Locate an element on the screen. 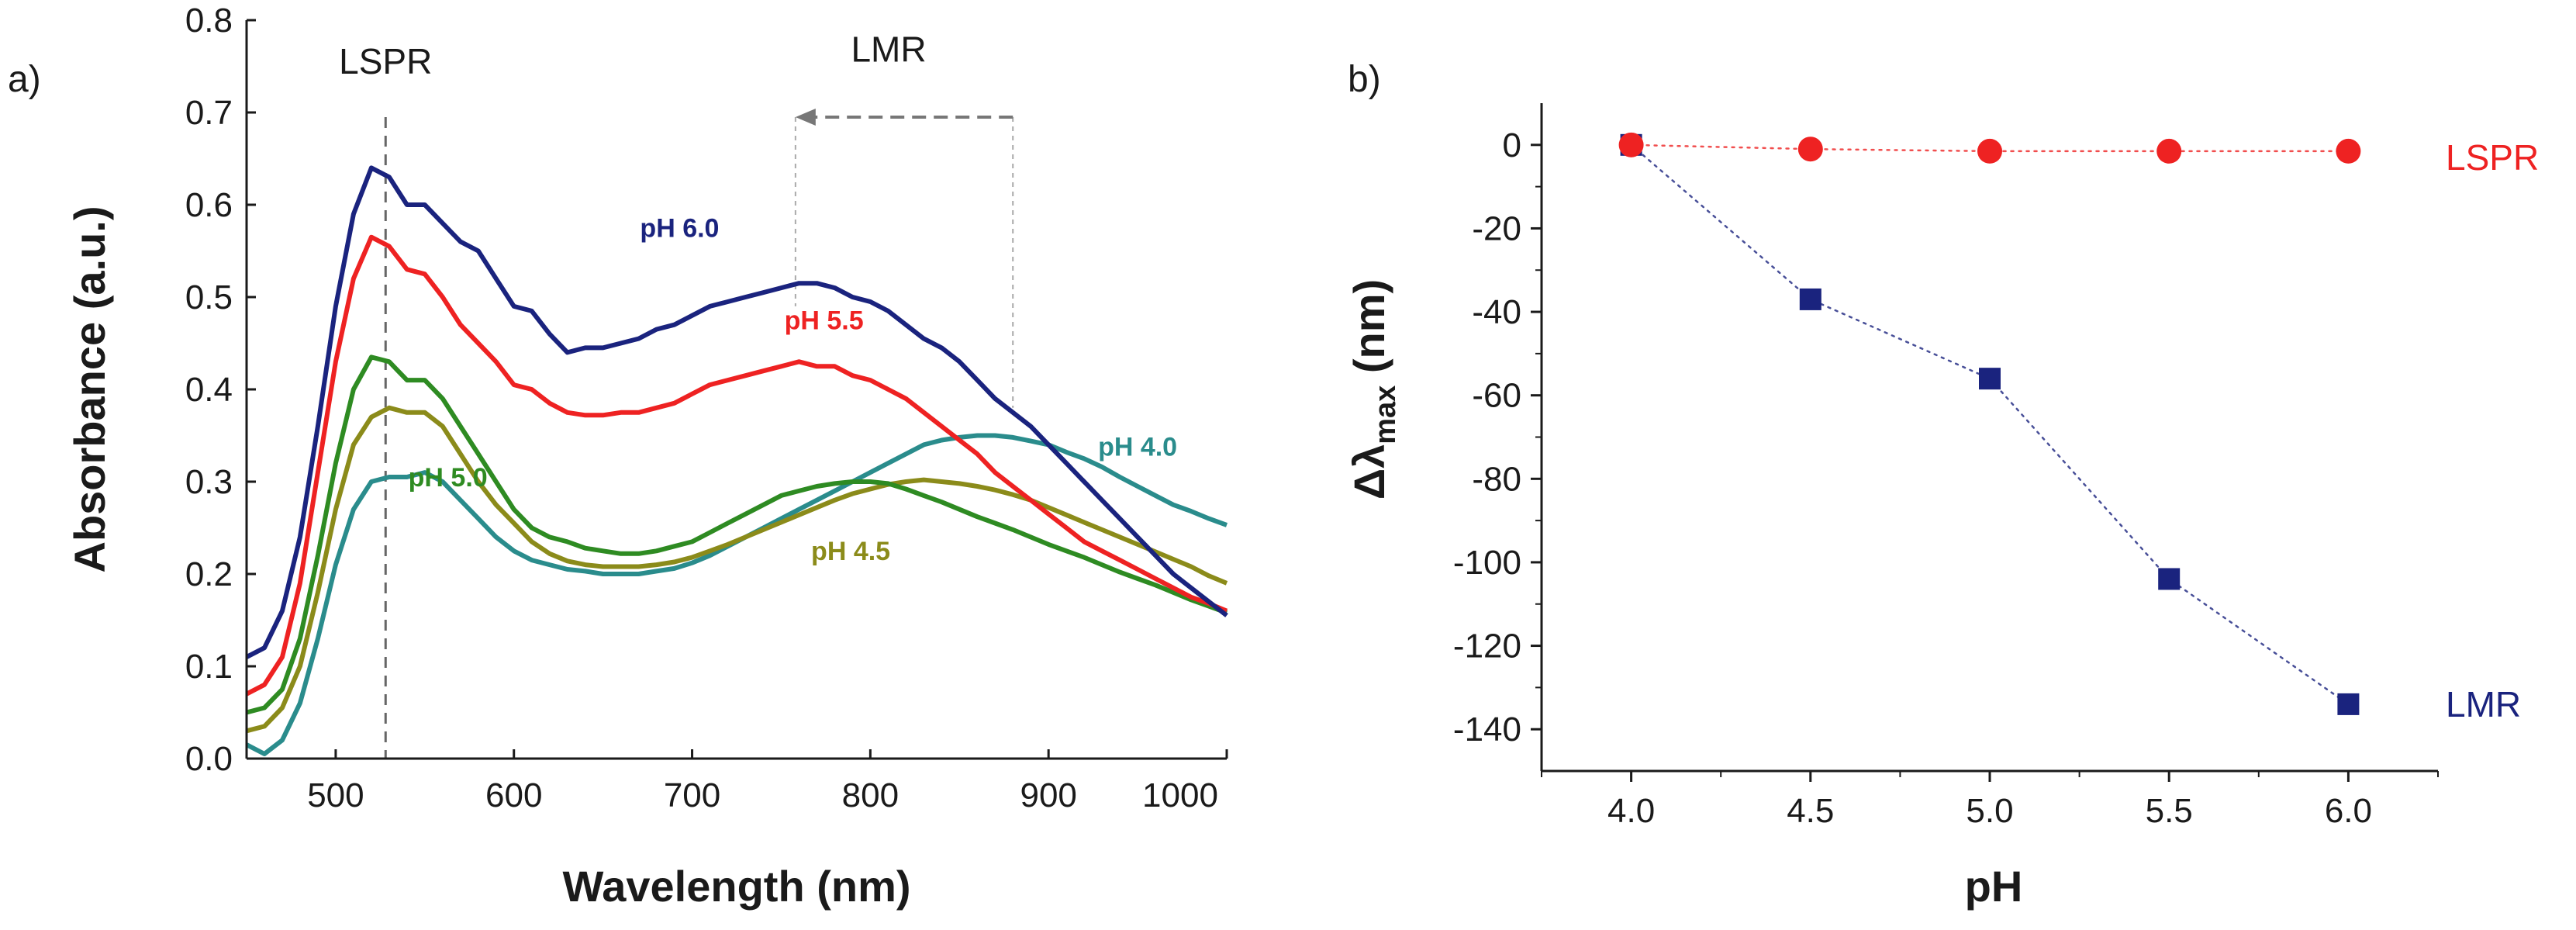 This screenshot has height=930, width=2576. x-tick-label: 500 is located at coordinates (335, 795).